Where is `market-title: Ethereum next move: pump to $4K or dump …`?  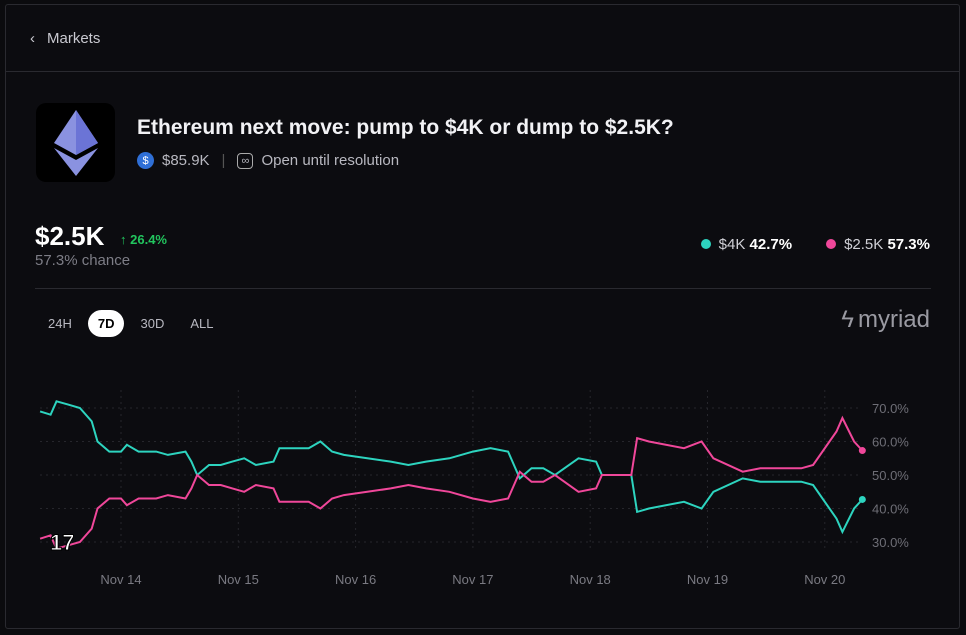
market-title: Ethereum next move: pump to $4K or dump … is located at coordinates (405, 127).